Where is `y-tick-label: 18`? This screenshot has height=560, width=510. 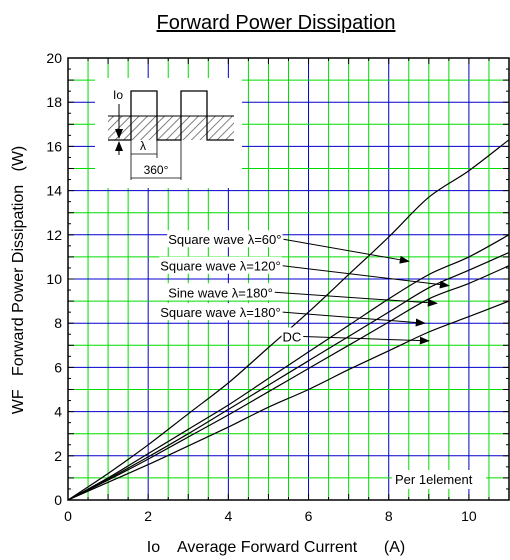
y-tick-label: 18 is located at coordinates (54, 102).